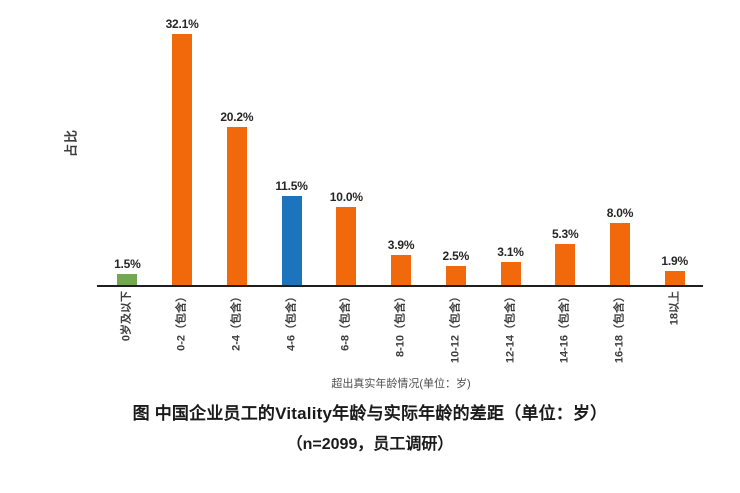  What do you see at coordinates (510, 327) in the screenshot?
I see `category-label: 12-14（包含）` at bounding box center [510, 327].